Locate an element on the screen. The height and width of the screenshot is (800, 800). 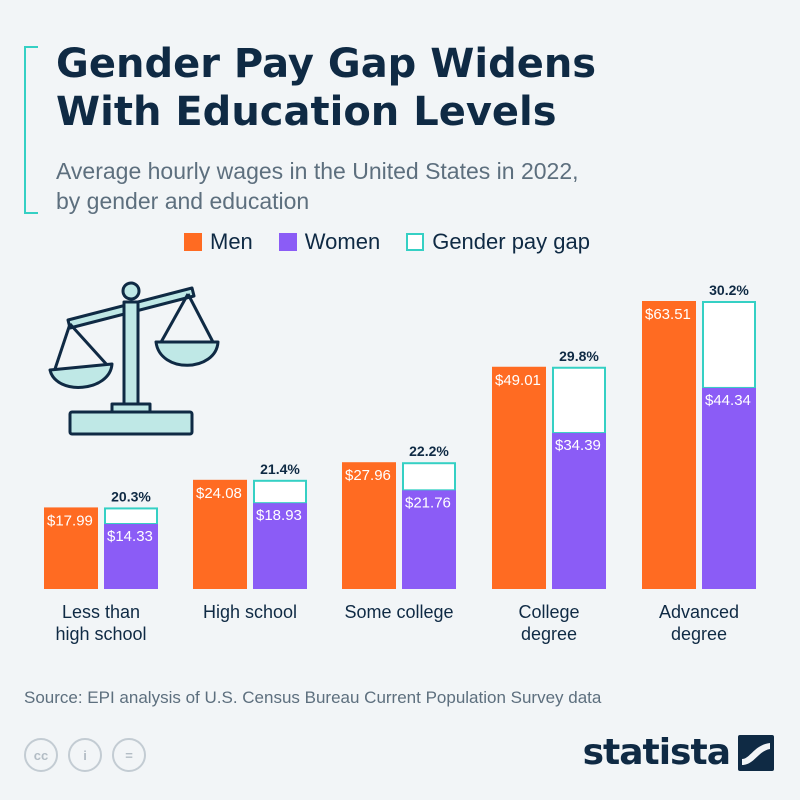
category-label: high school is located at coordinates (100, 634).